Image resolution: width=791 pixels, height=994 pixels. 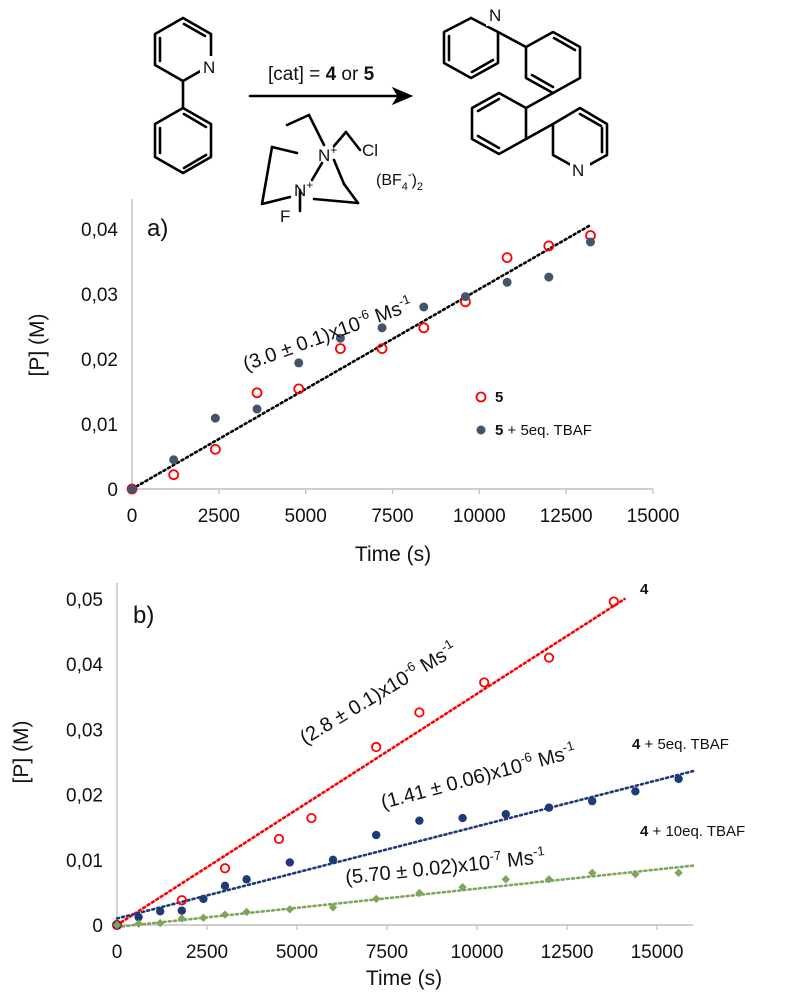 What do you see at coordinates (553, 62) in the screenshot?
I see `product-aryl-top` at bounding box center [553, 62].